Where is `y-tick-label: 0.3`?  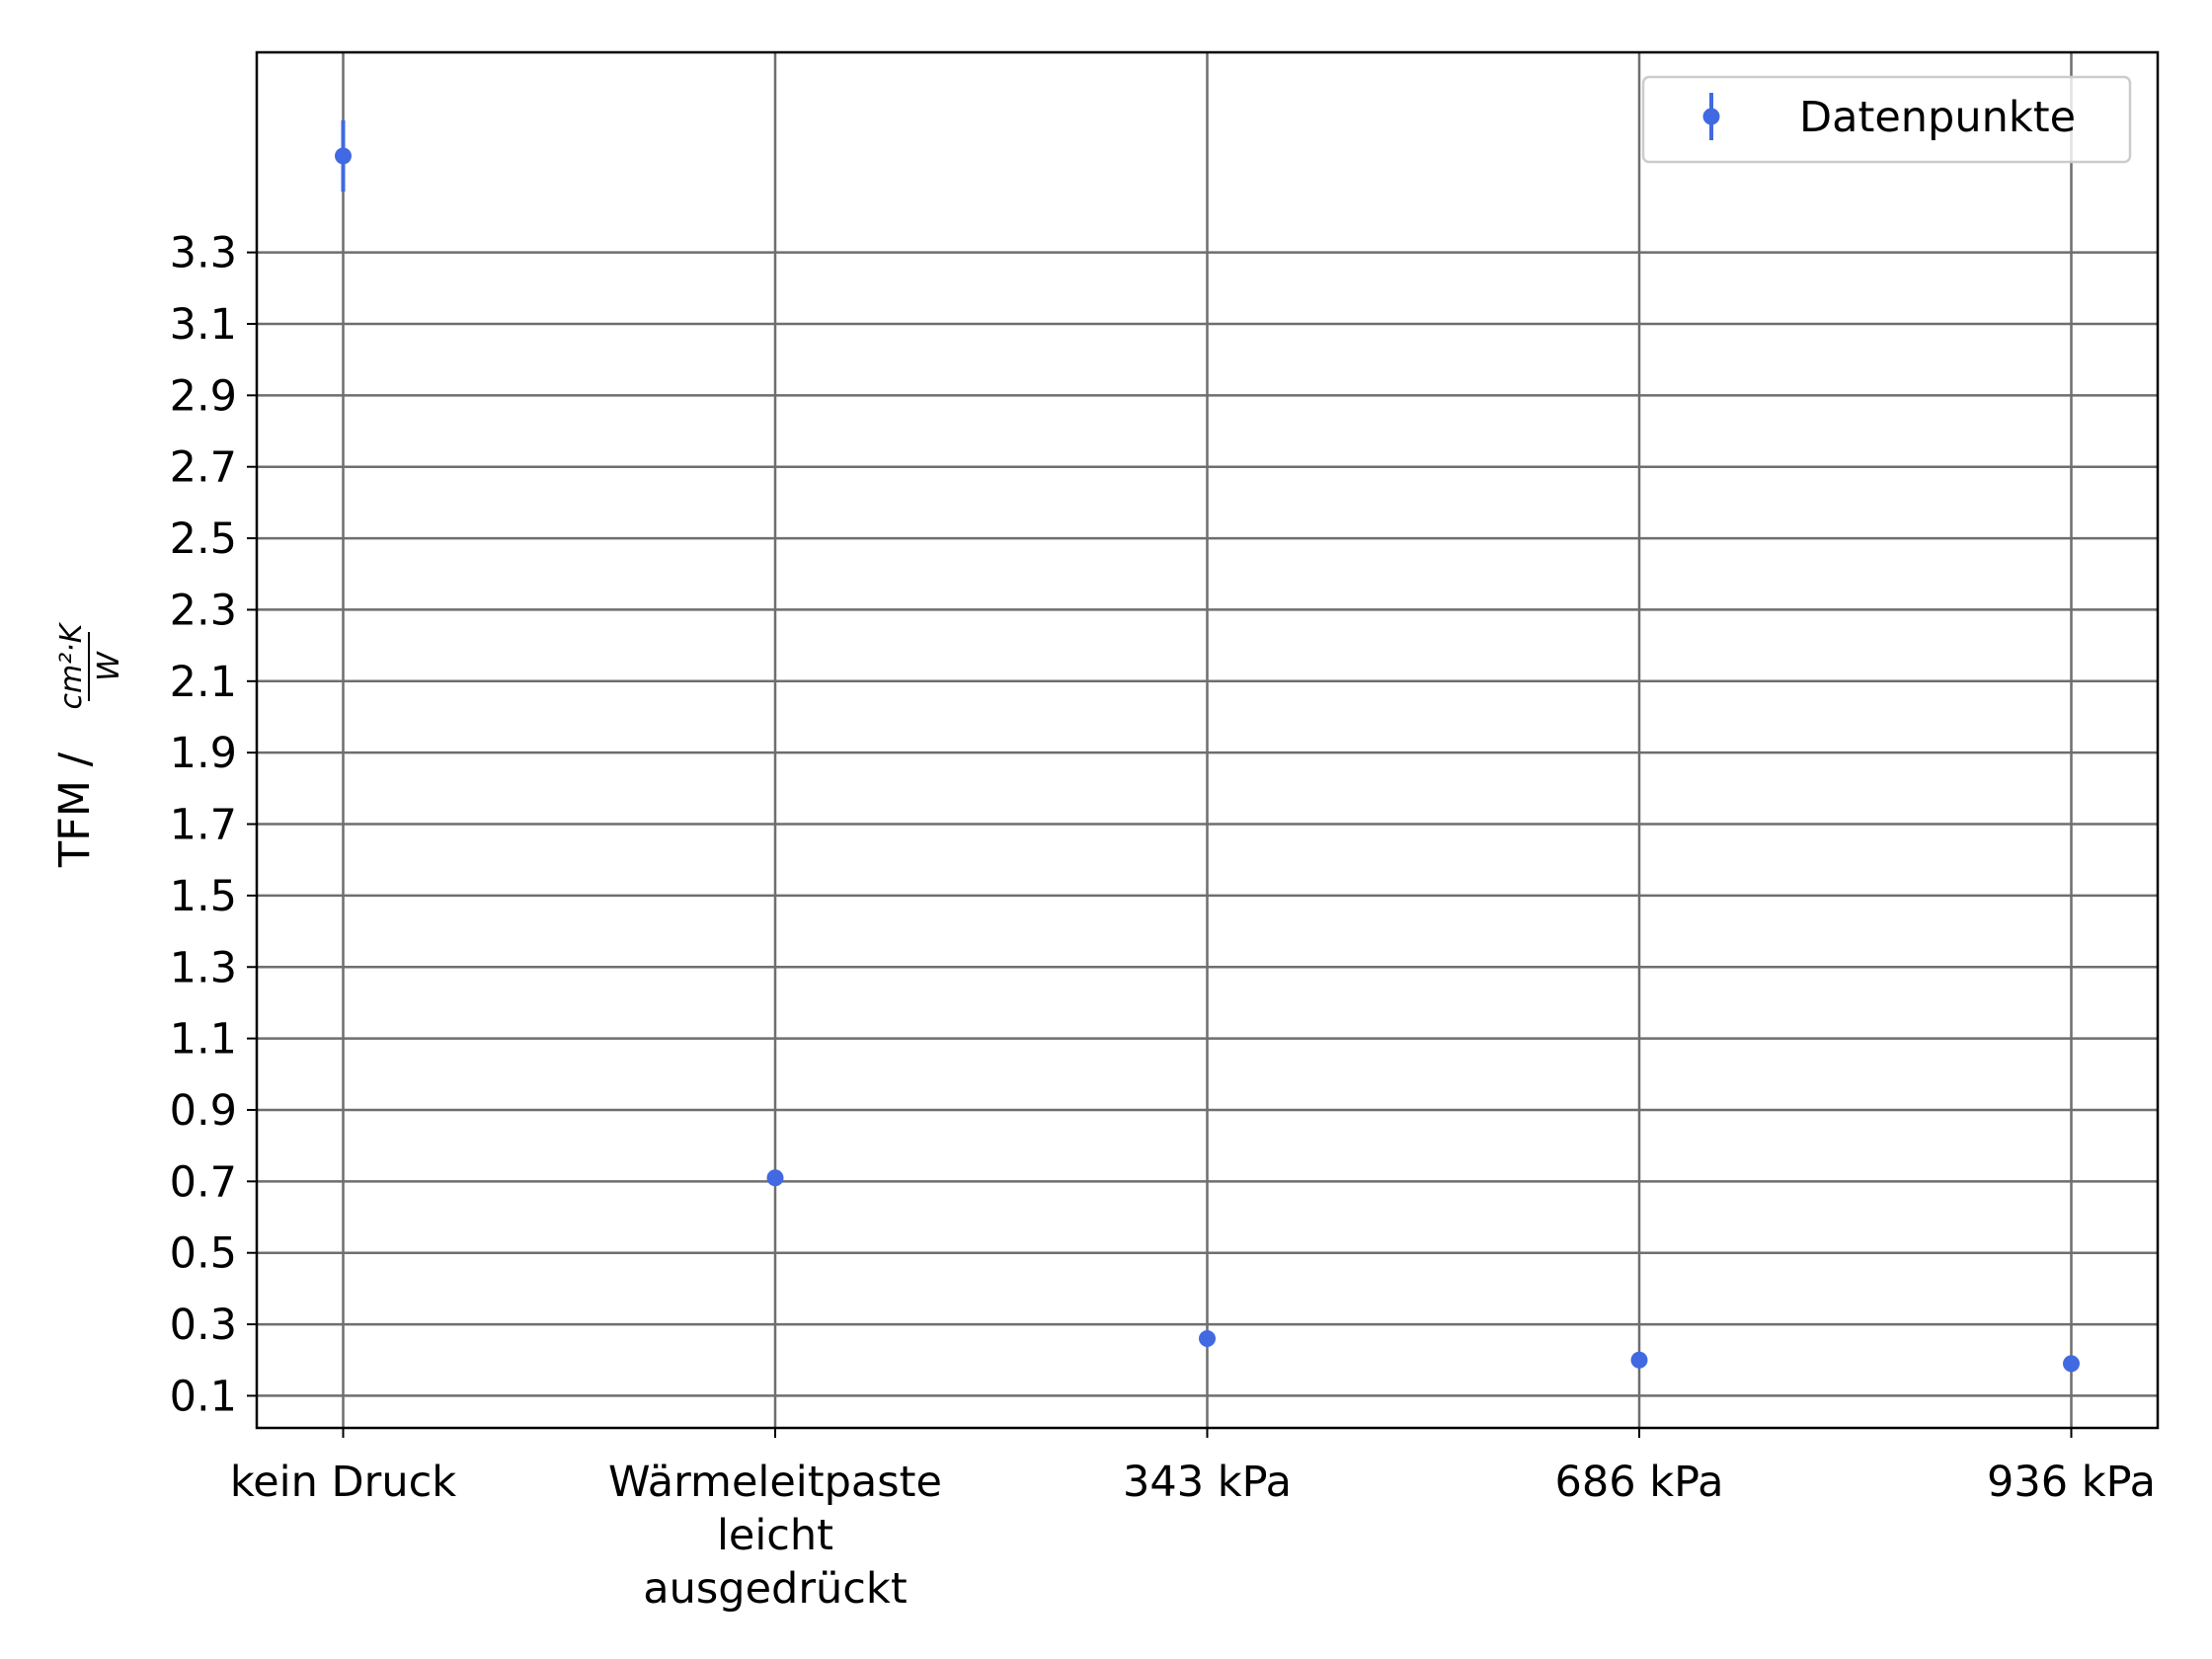
y-tick-label: 0.3 is located at coordinates (203, 1326).